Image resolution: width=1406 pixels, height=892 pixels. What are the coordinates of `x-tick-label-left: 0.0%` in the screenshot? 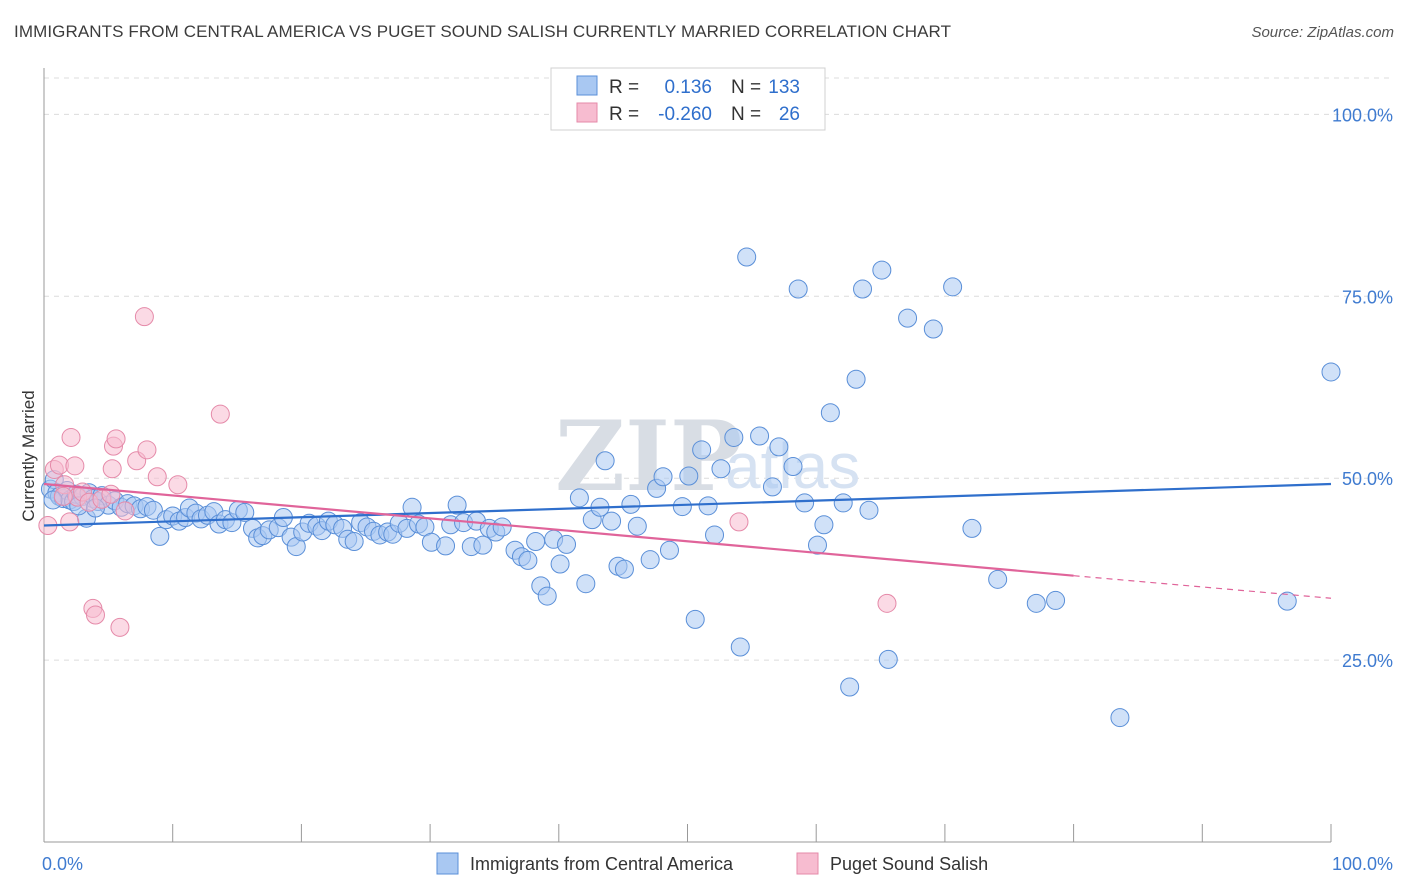 It's located at (62, 864).